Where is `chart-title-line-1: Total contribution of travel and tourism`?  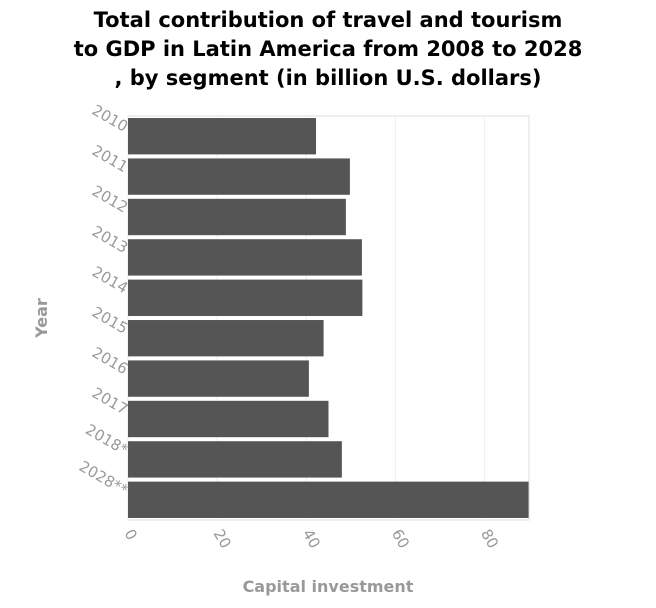 chart-title-line-1: Total contribution of travel and tourism is located at coordinates (328, 20).